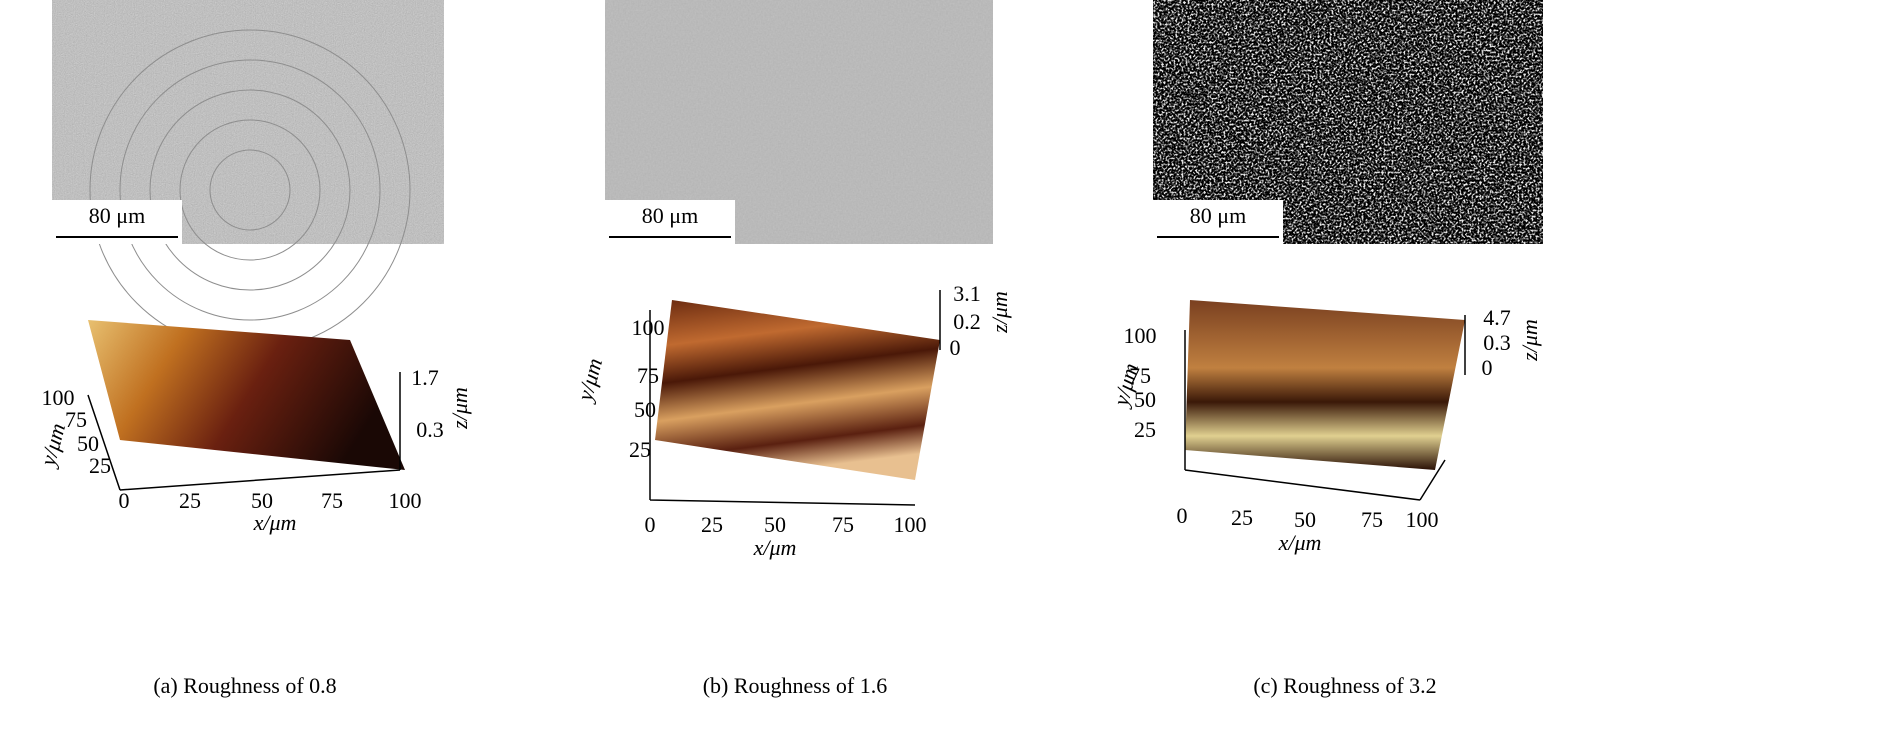  Describe the element at coordinates (425, 377) in the screenshot. I see `z-tick-label: 1.7` at that location.